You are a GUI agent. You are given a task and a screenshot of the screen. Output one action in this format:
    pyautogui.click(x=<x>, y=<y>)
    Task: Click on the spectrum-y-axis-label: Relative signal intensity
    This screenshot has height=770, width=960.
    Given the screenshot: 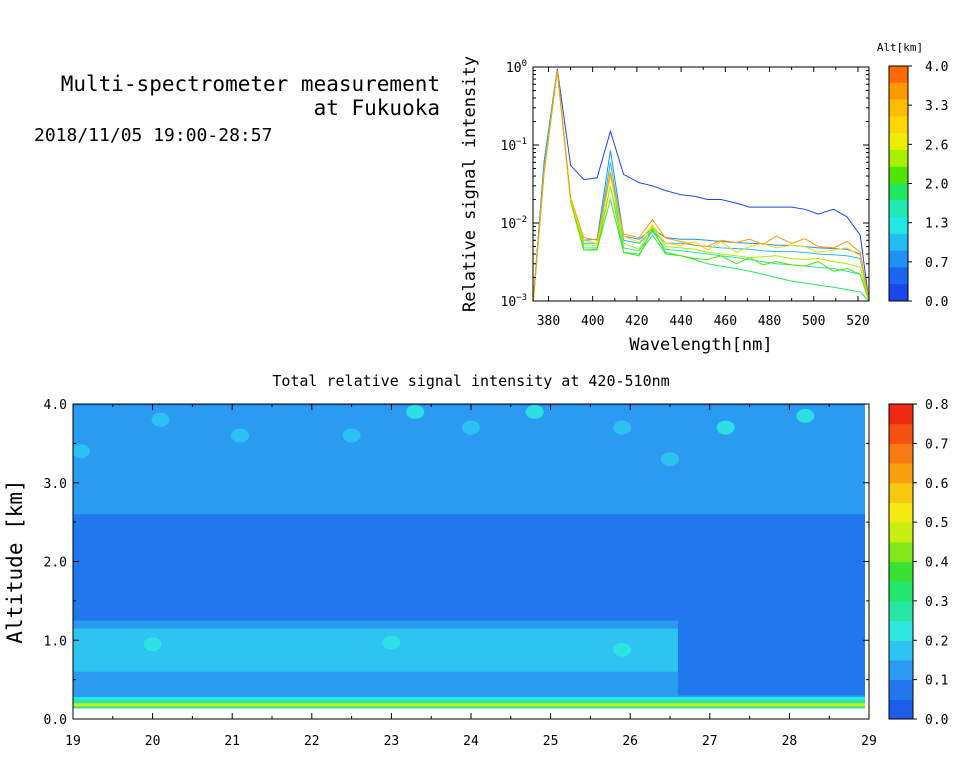 What is the action you would take?
    pyautogui.click(x=470, y=184)
    